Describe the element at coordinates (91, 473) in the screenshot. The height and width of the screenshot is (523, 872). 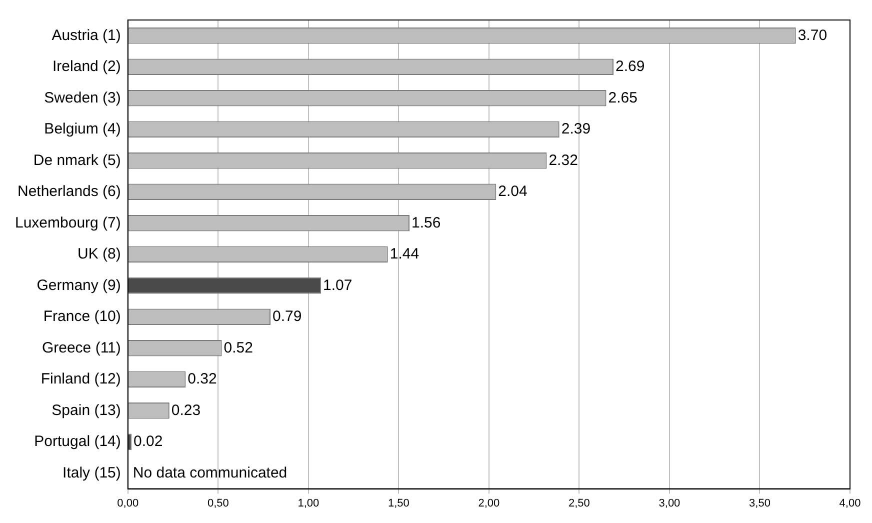
I see `y-tick-label: Italy (15)` at that location.